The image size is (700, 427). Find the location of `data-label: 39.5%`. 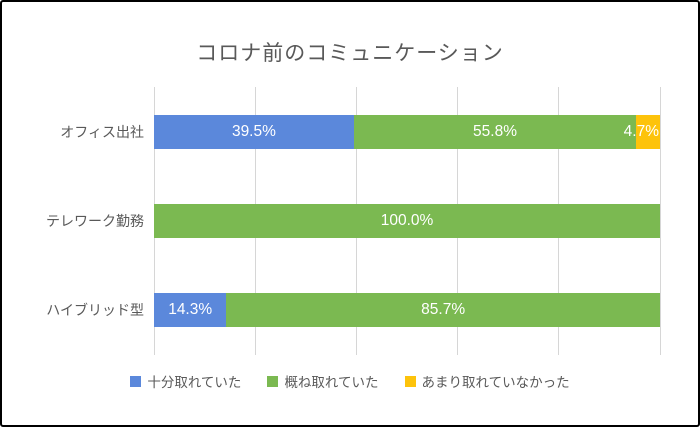

data-label: 39.5% is located at coordinates (253, 131).